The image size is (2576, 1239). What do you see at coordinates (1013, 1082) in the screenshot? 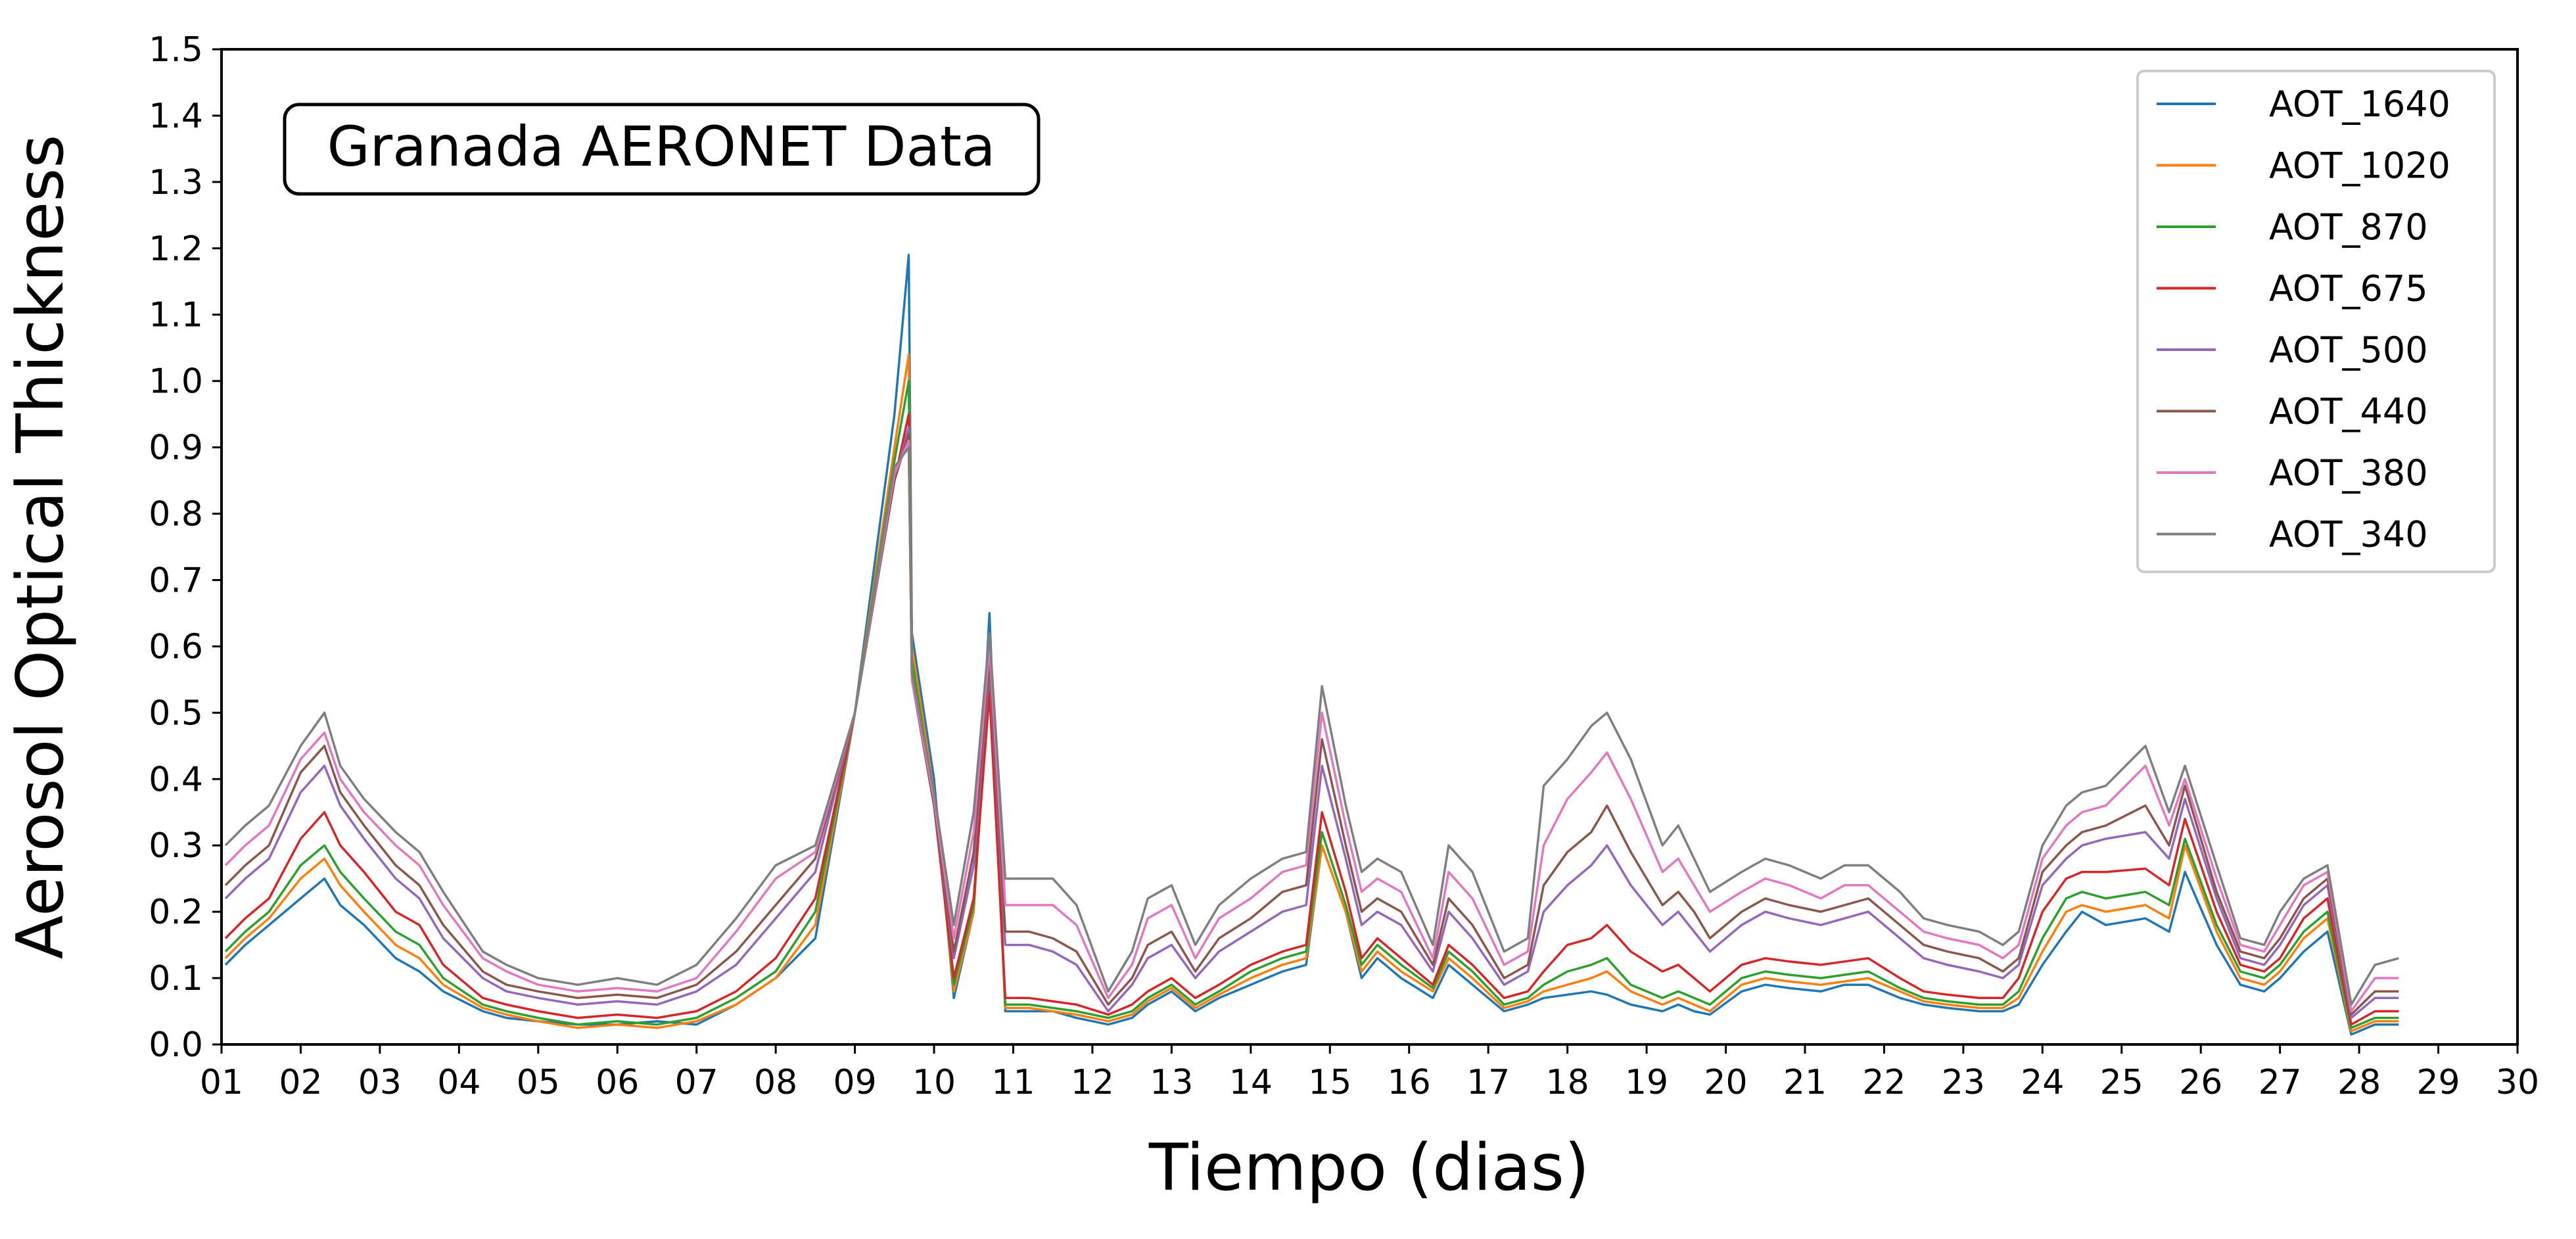
I see `x-tick-label: 11` at bounding box center [1013, 1082].